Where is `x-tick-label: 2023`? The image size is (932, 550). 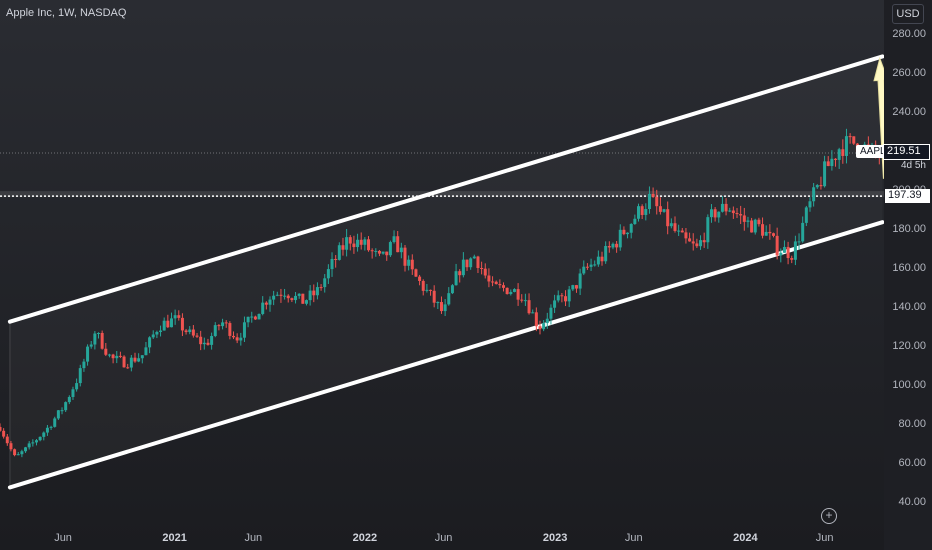
x-tick-label: 2023 is located at coordinates (555, 538).